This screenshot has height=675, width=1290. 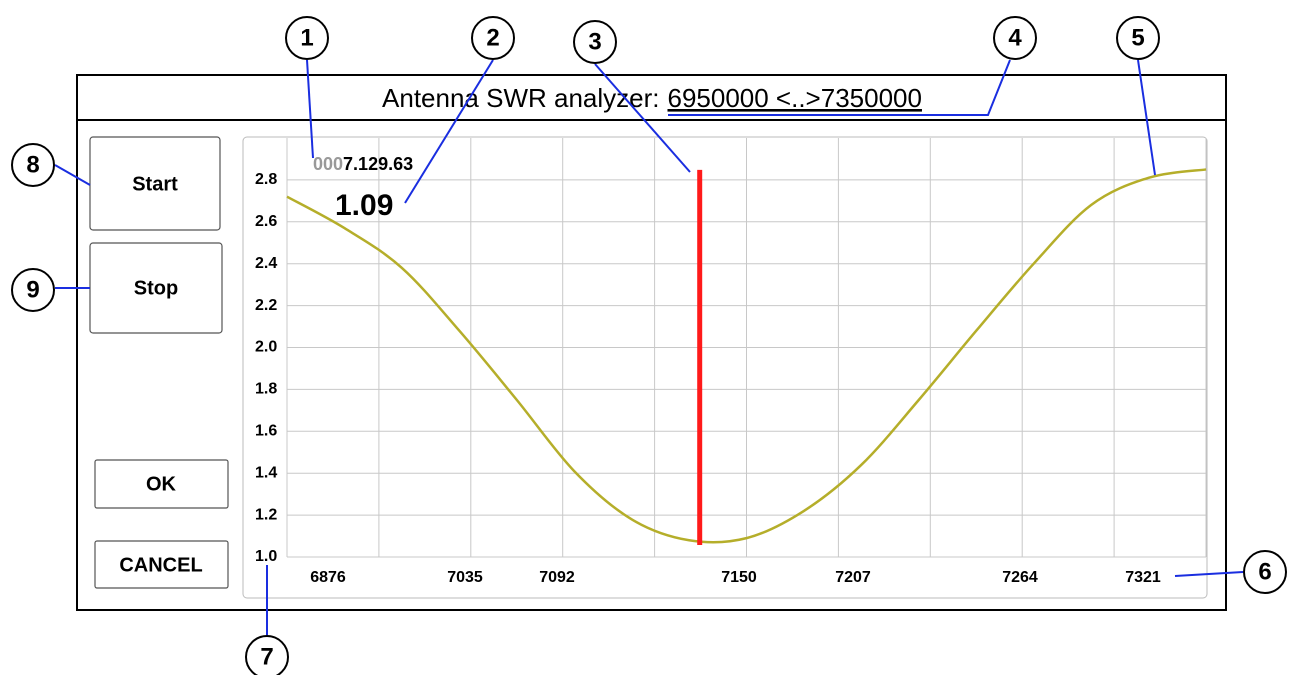 I want to click on callout-number: 4, so click(x=1015, y=37).